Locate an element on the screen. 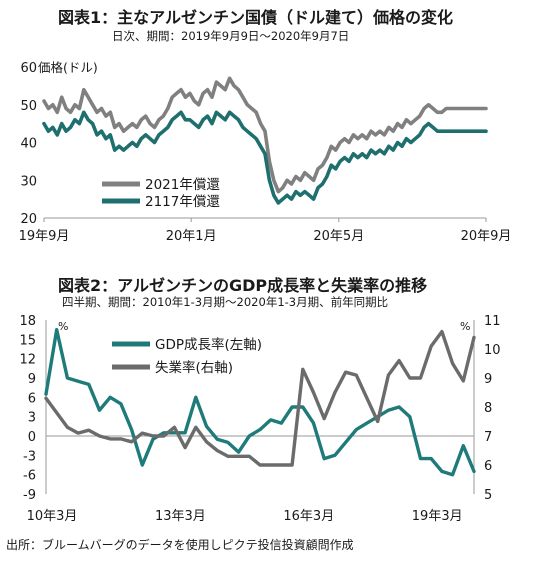  chart1-y-tick-label: 20 is located at coordinates (28, 219).